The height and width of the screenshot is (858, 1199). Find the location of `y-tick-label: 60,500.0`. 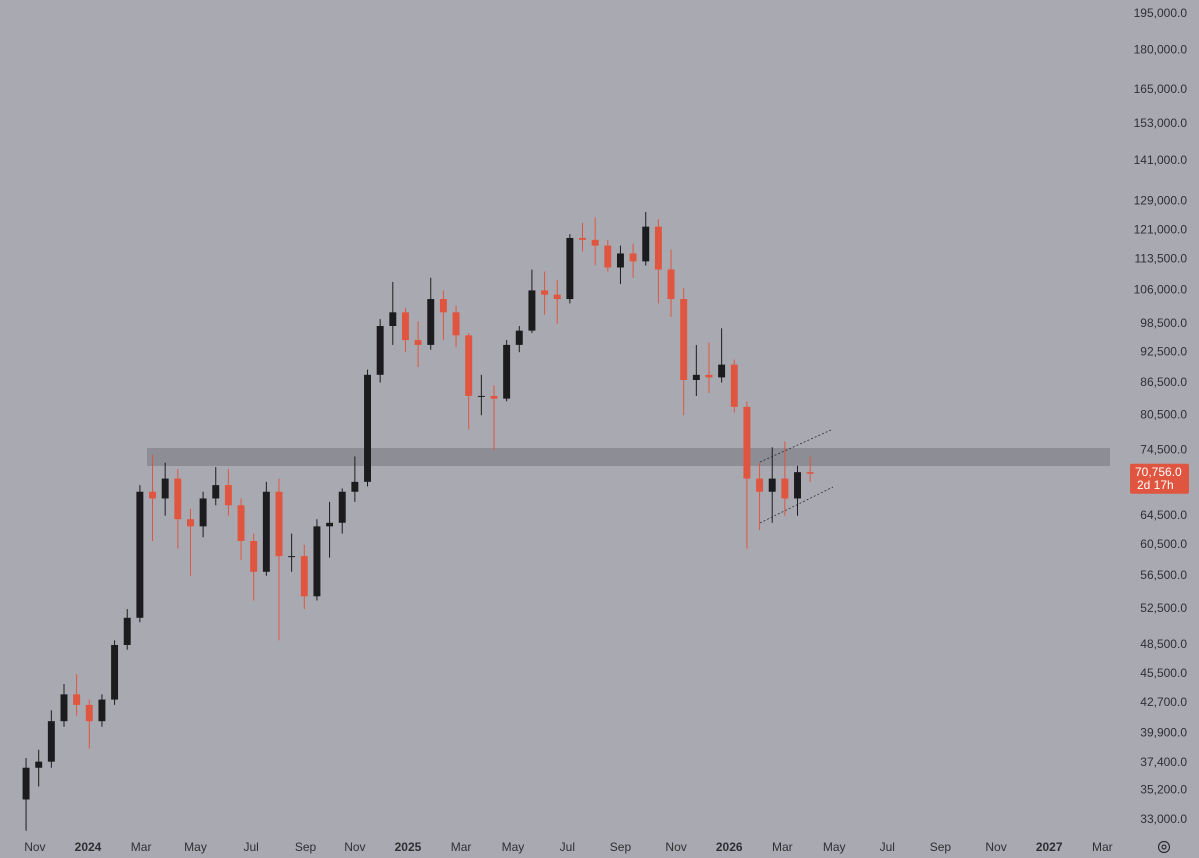

y-tick-label: 60,500.0 is located at coordinates (1163, 544).